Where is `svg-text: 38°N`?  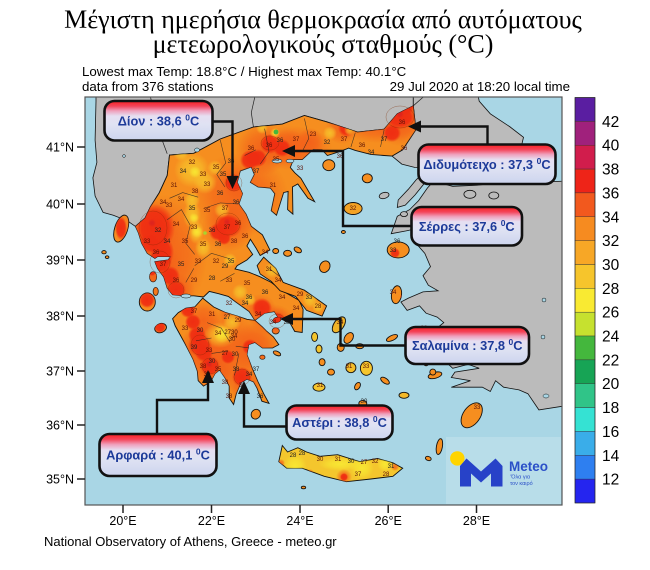
svg-text: 38°N is located at coordinates (60, 317).